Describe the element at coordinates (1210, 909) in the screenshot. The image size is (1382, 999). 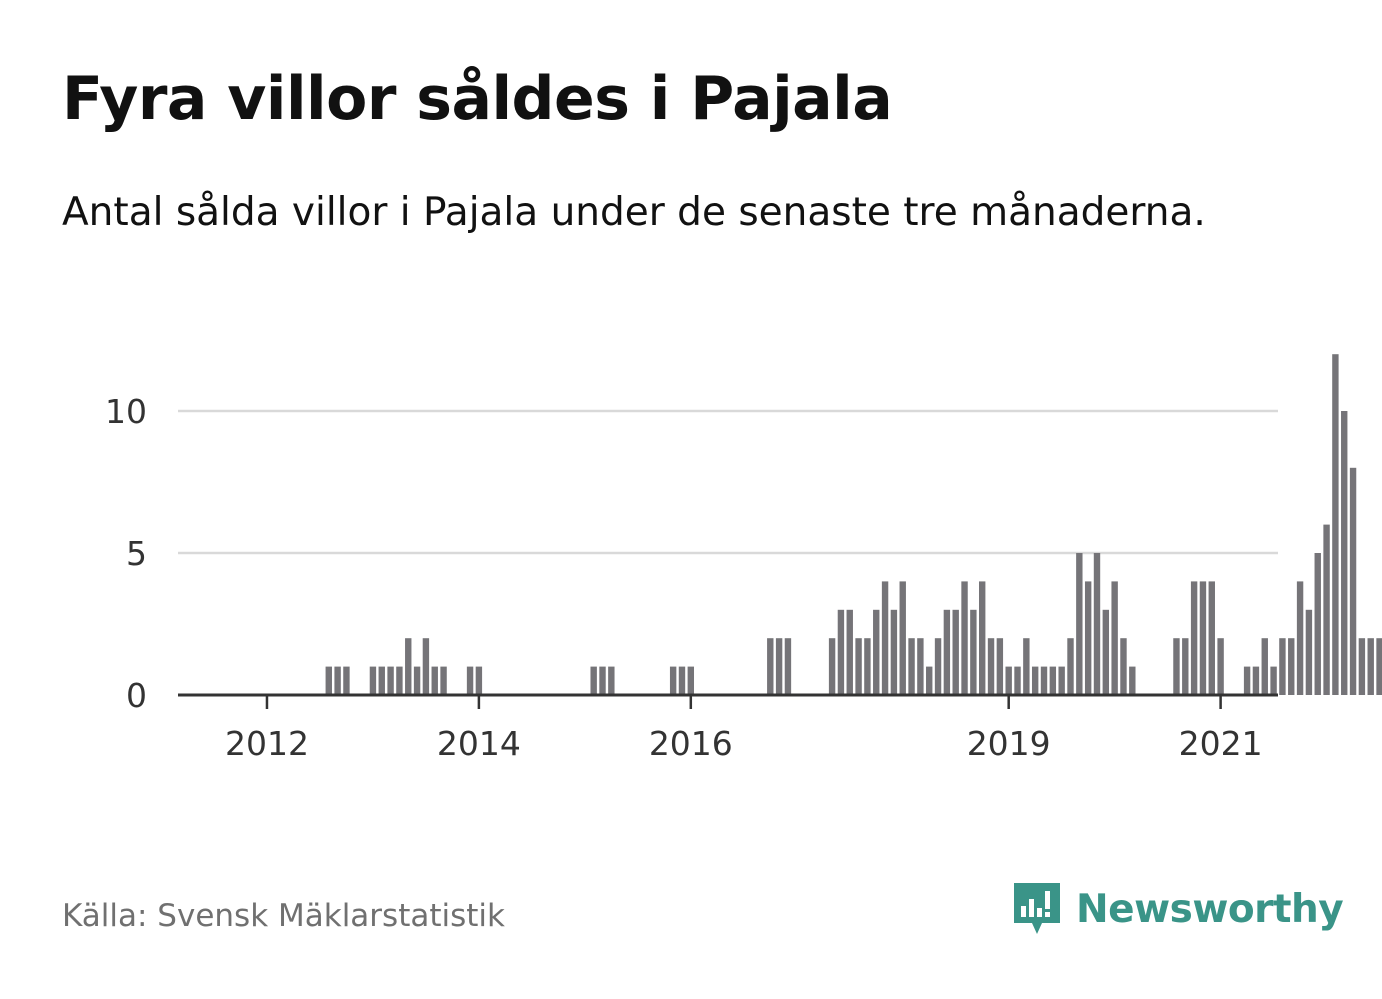
I see `brand-name: Newsworthy` at that location.